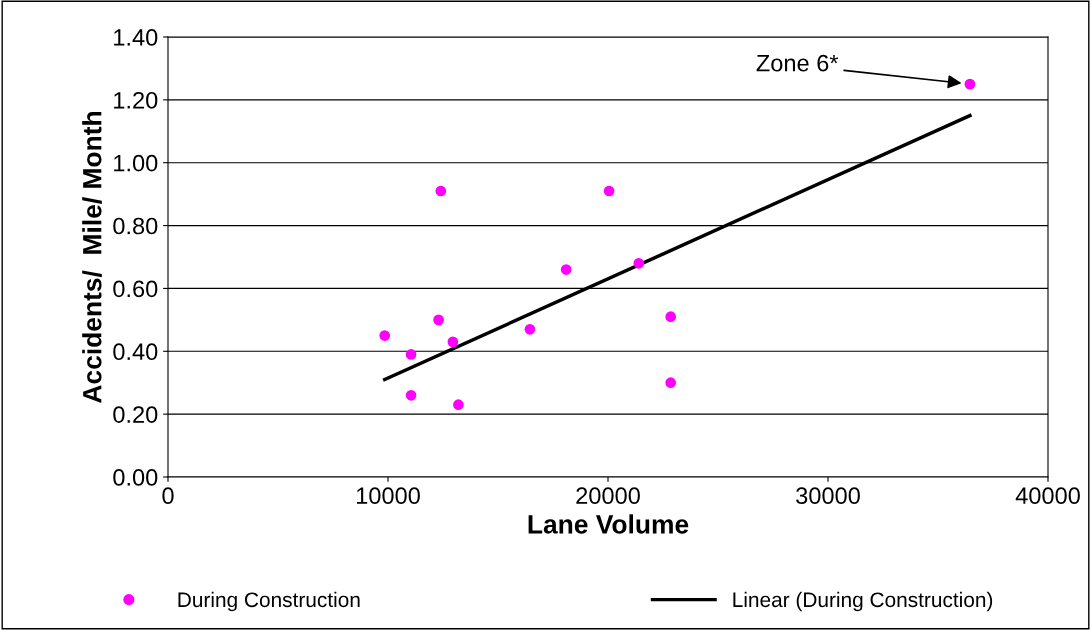 The image size is (1091, 630). Describe the element at coordinates (136, 163) in the screenshot. I see `y-tick-label: 1.00` at that location.